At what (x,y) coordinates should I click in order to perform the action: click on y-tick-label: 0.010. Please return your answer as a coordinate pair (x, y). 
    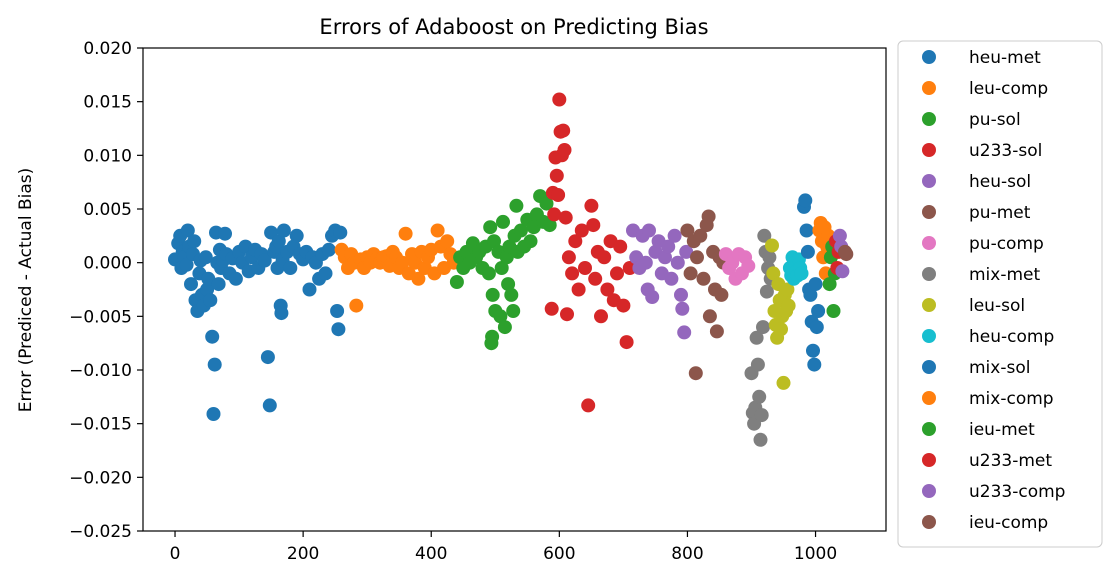
    Looking at the image, I should click on (107, 156).